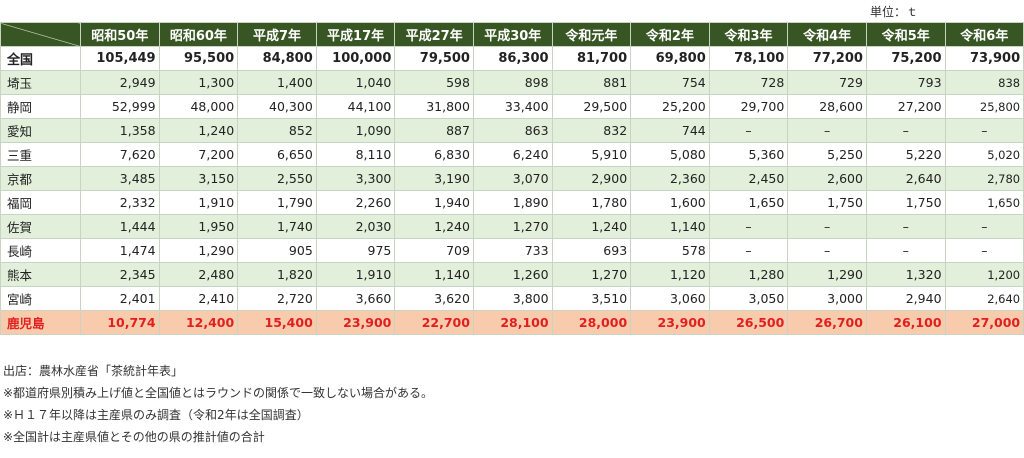 Image resolution: width=1024 pixels, height=458 pixels. Describe the element at coordinates (827, 154) in the screenshot. I see `value-cell: 5,250` at that location.